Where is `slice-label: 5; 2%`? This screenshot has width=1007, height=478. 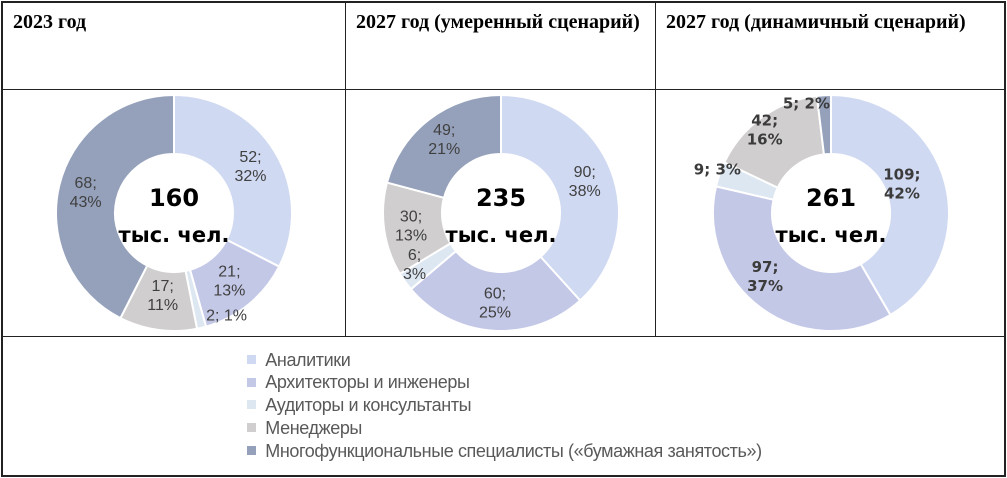
slice-label: 5; 2% is located at coordinates (806, 103).